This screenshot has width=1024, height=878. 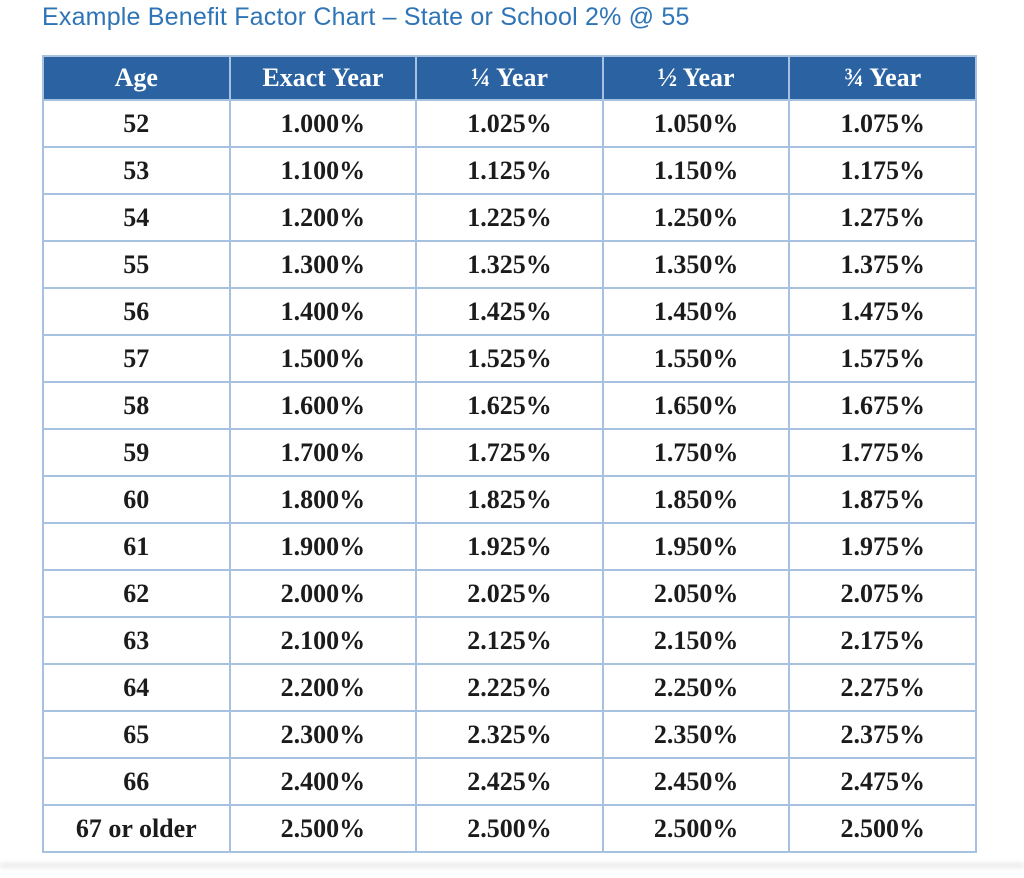 I want to click on header-cell-quarter-year: ¼ Year, so click(x=509, y=78).